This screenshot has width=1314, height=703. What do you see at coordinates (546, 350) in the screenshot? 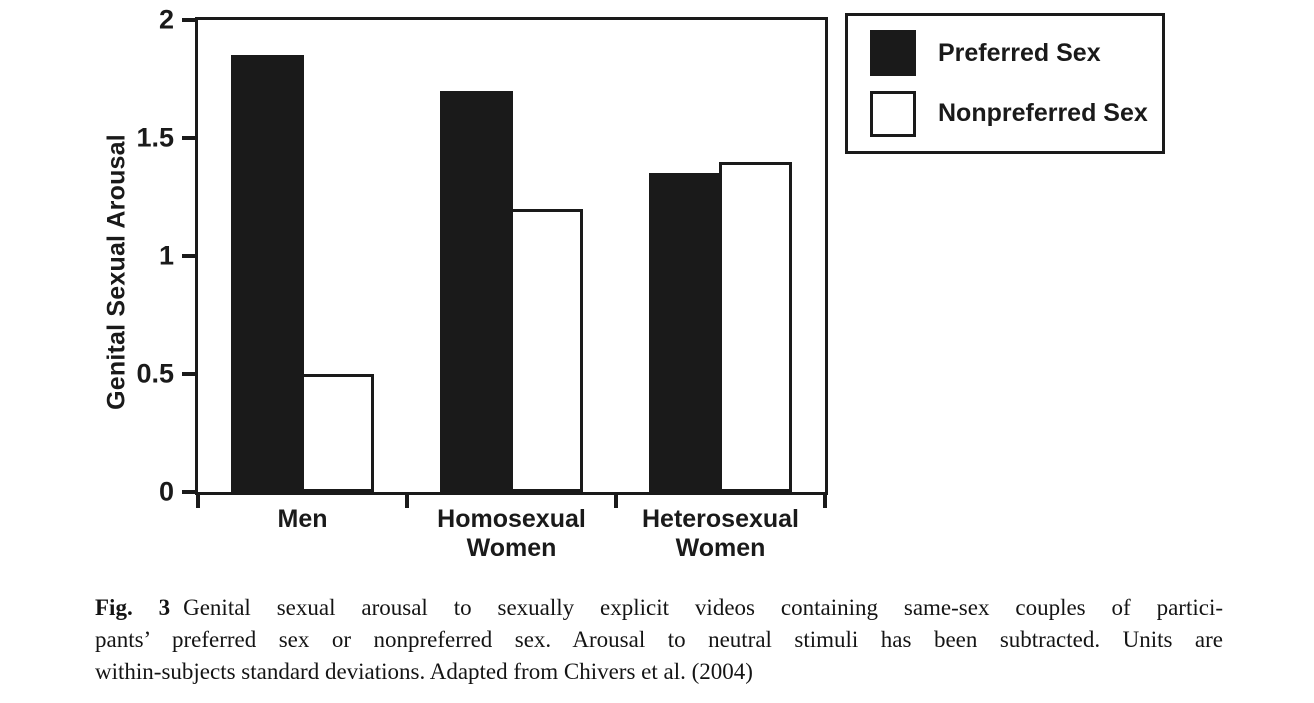
I see `bar-homosexual-nonpreferred` at bounding box center [546, 350].